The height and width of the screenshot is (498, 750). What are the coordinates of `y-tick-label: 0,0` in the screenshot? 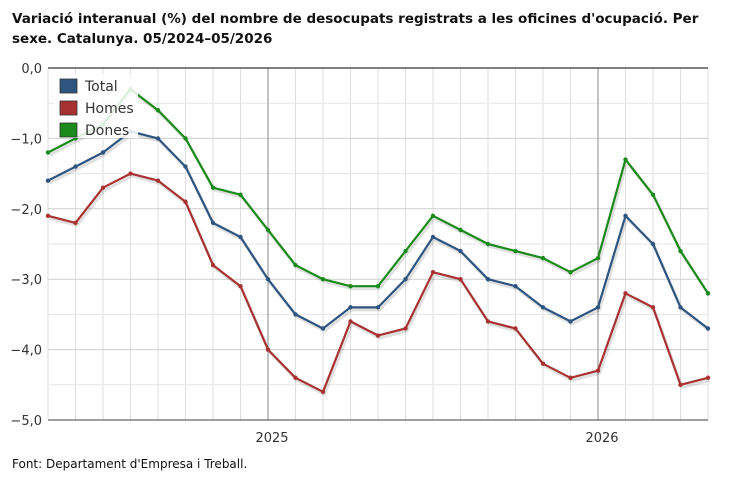 It's located at (31, 69).